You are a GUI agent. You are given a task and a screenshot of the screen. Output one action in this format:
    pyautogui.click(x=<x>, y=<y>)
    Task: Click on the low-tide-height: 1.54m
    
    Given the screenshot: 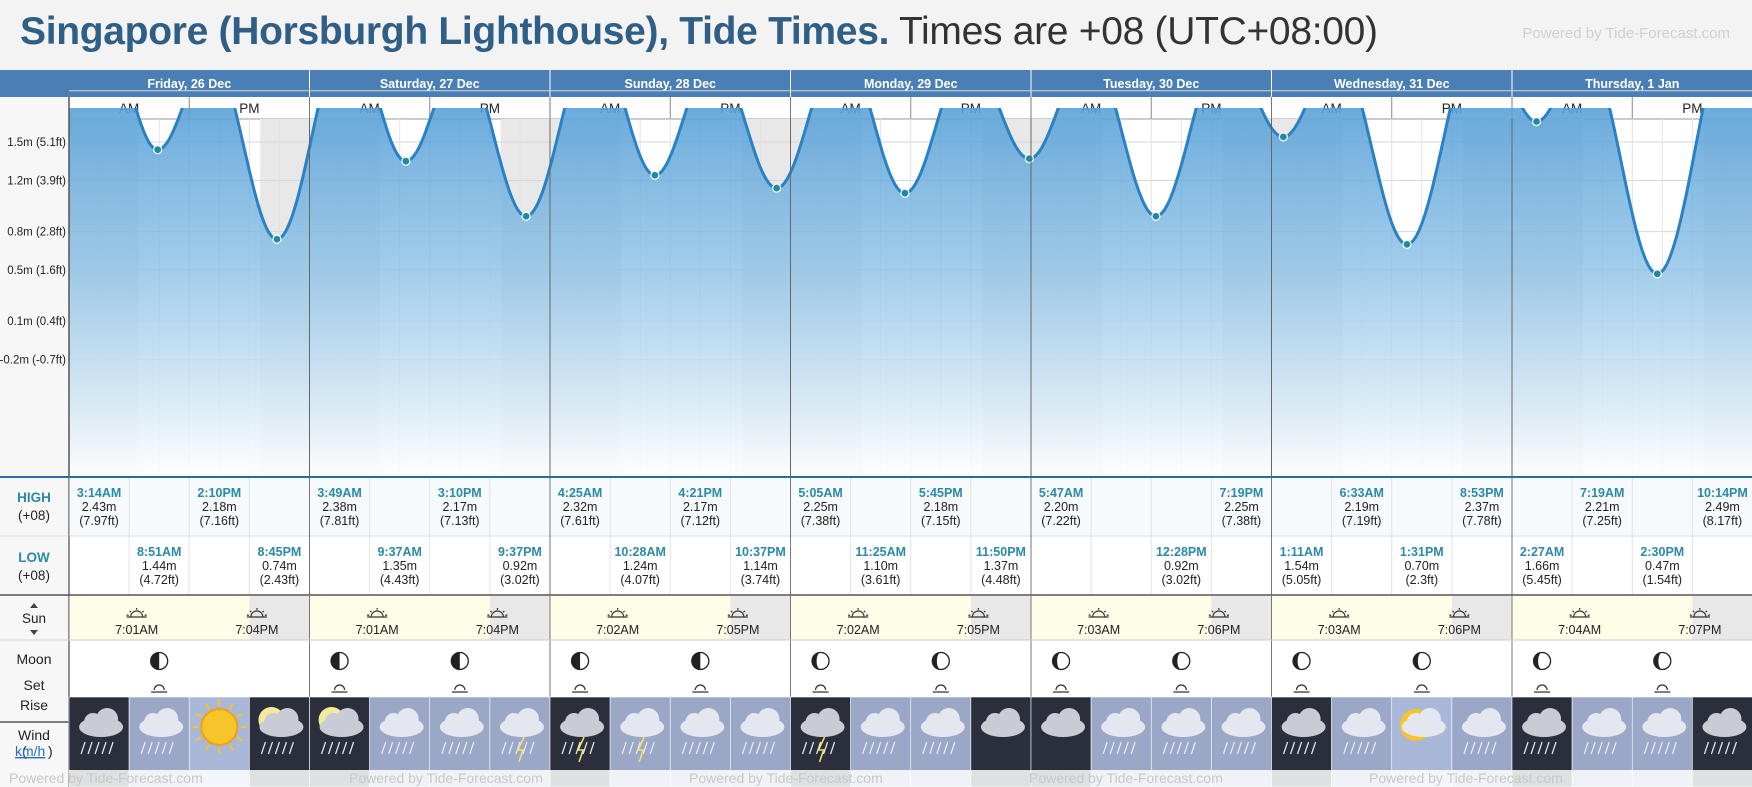 What is the action you would take?
    pyautogui.click(x=1301, y=566)
    